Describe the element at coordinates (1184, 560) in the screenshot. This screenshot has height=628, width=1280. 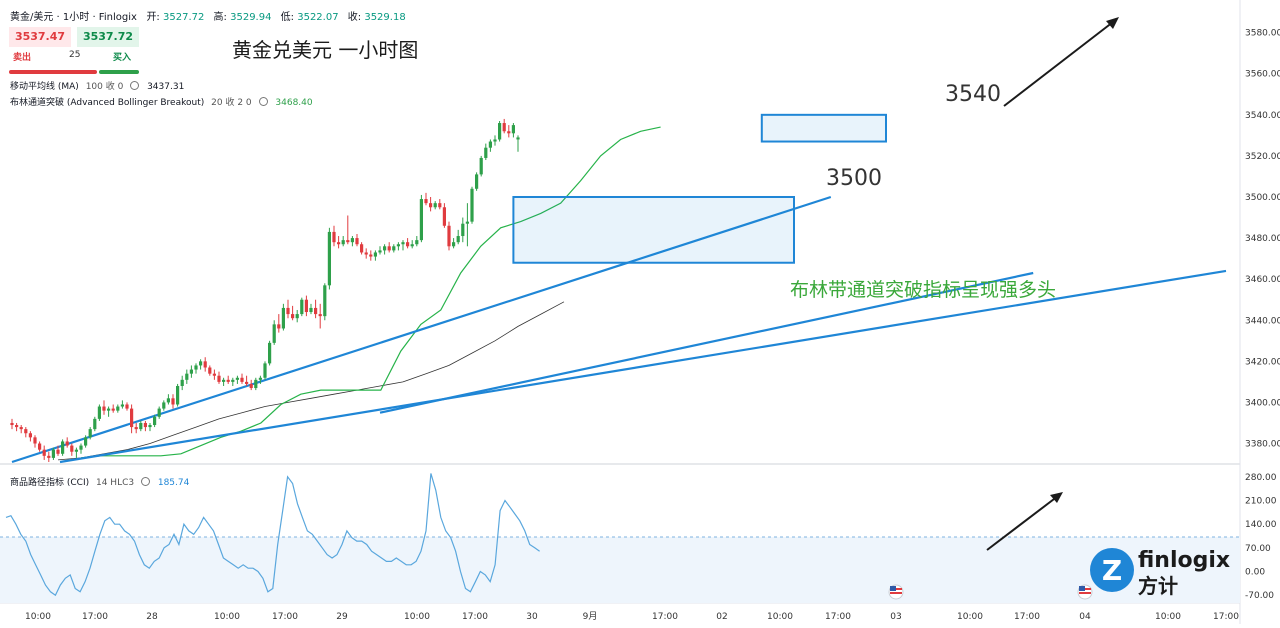
I see `logo-text-en: finlogix` at that location.